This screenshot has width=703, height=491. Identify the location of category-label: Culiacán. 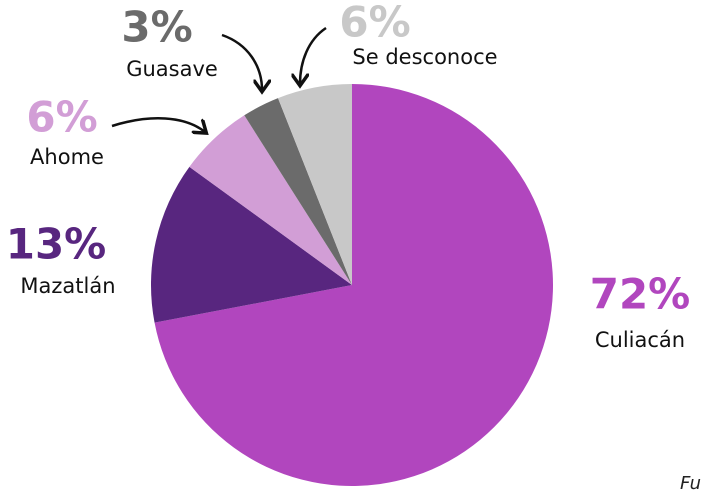
(640, 340).